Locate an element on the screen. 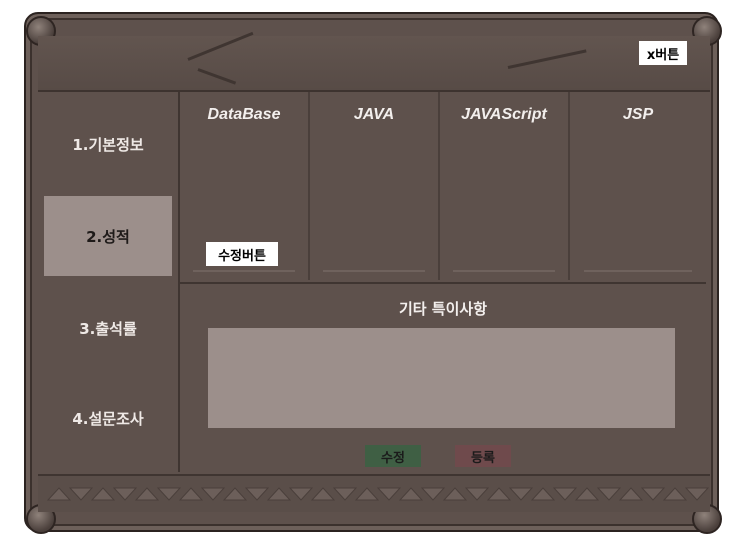 Image resolution: width=750 pixels, height=539 pixels. title-bar is located at coordinates (374, 61).